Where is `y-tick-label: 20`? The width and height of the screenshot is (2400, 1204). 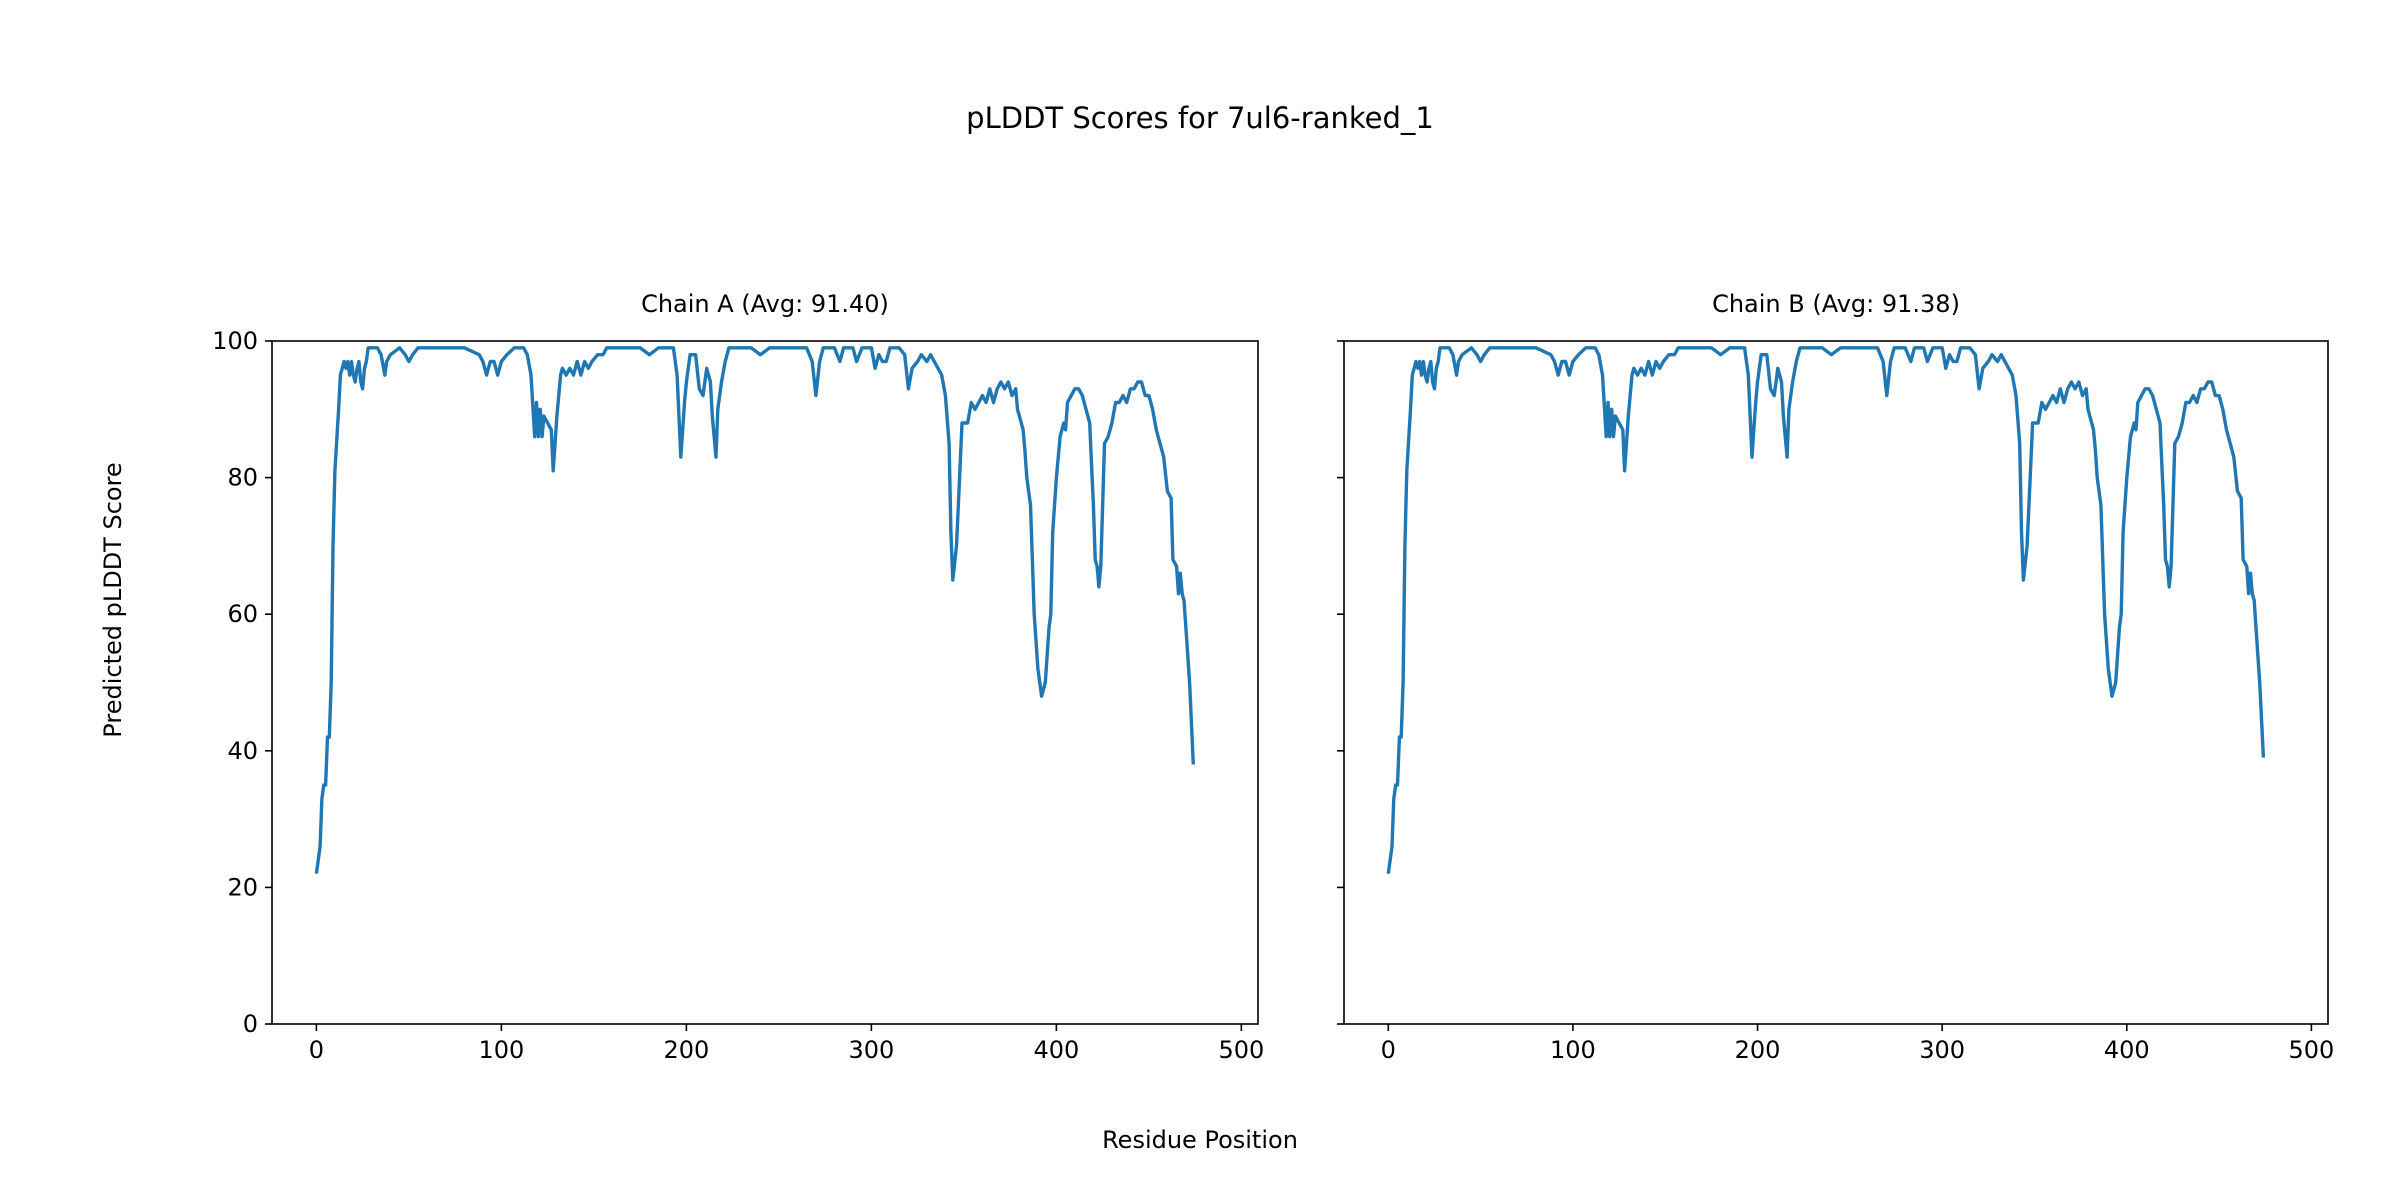 y-tick-label: 20 is located at coordinates (242, 887).